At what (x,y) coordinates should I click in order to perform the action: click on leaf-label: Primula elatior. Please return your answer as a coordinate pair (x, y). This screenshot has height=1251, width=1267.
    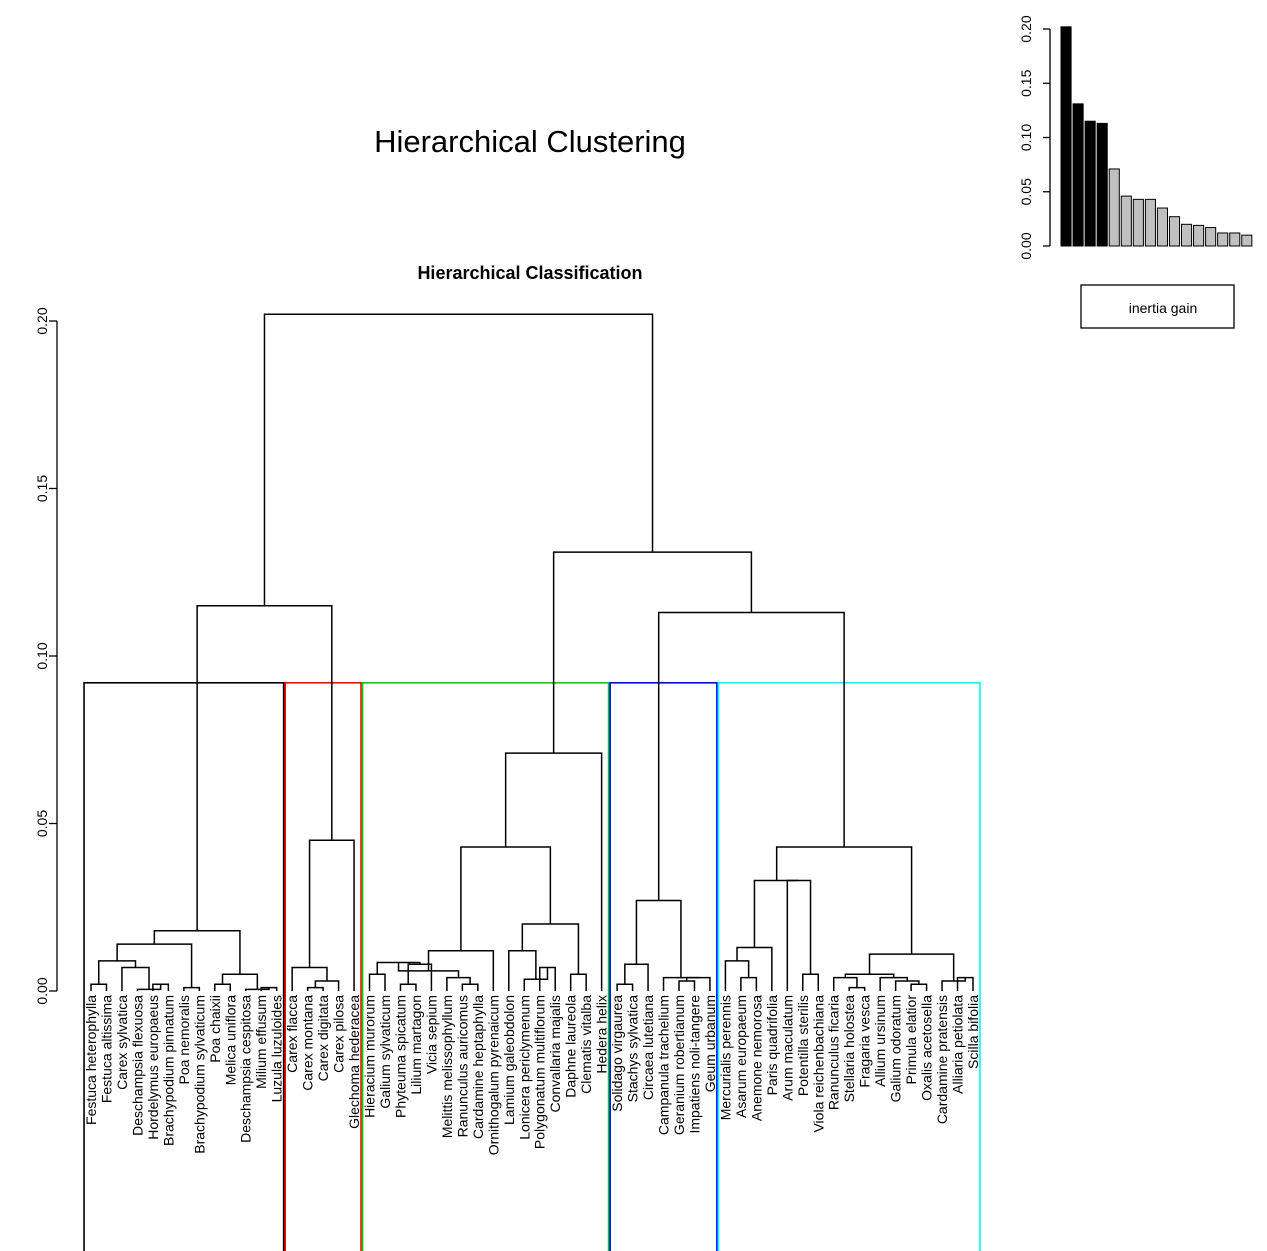
    Looking at the image, I should click on (911, 1040).